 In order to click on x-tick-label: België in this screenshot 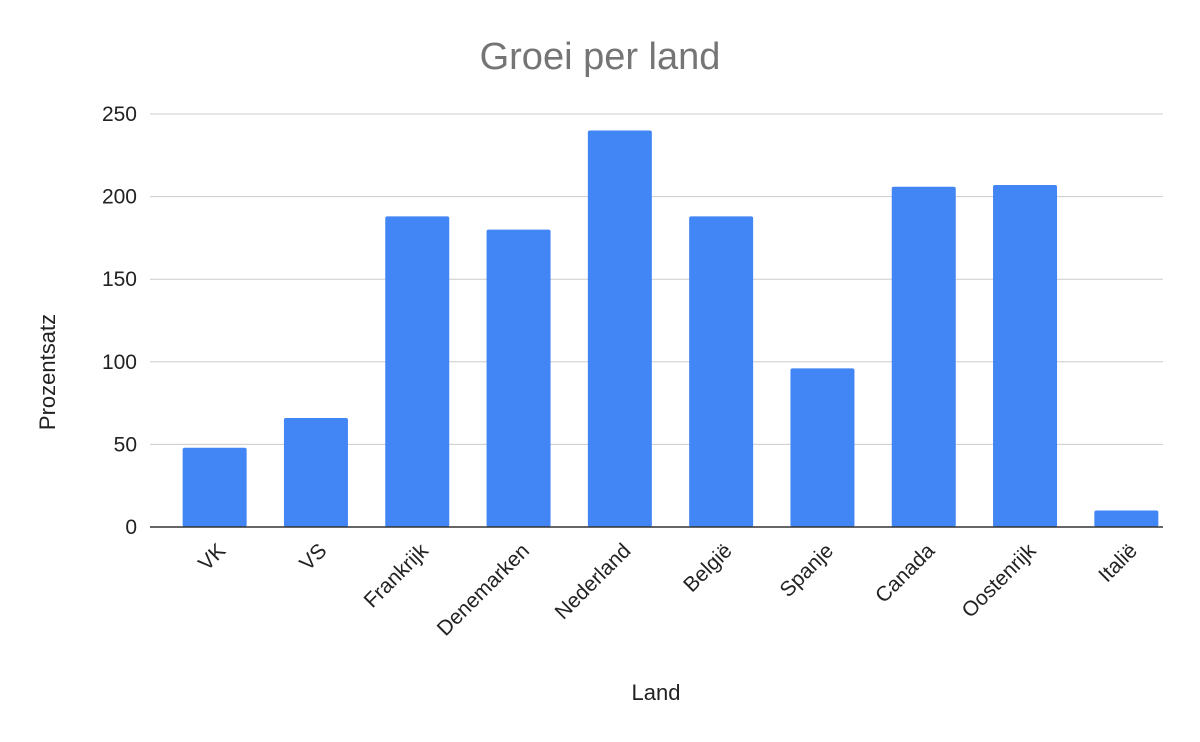, I will do `click(708, 568)`.